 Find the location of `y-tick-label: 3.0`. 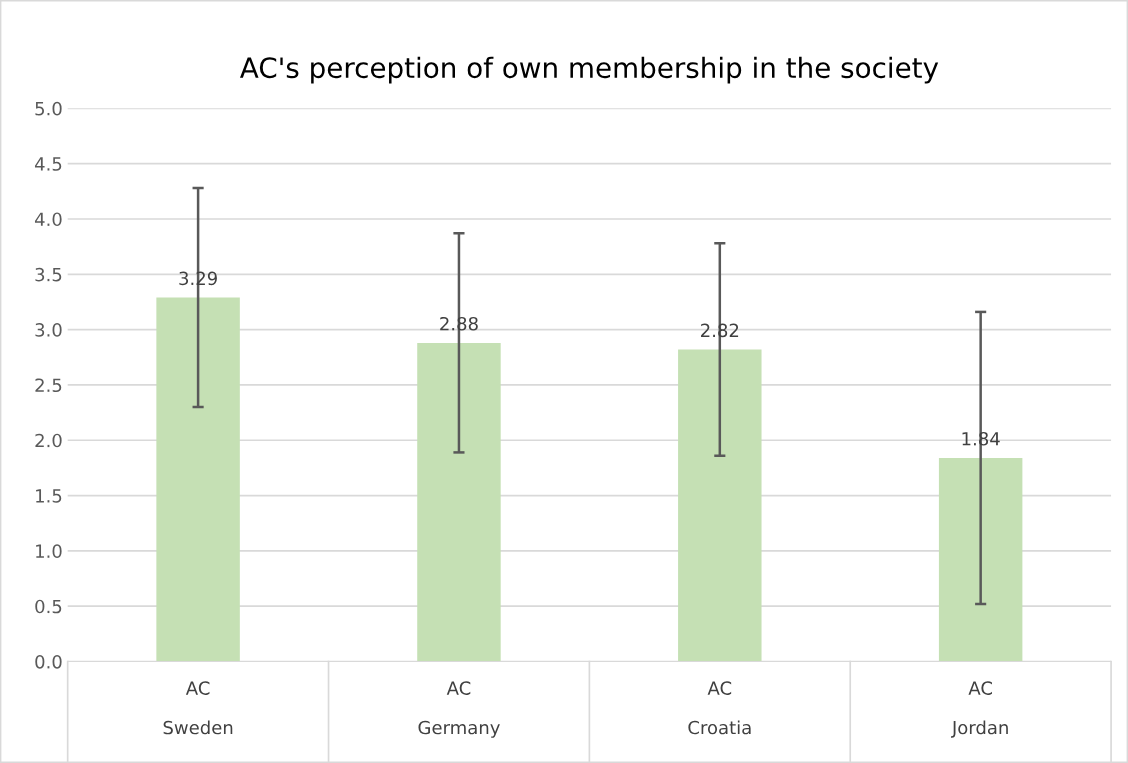

y-tick-label: 3.0 is located at coordinates (48, 330).